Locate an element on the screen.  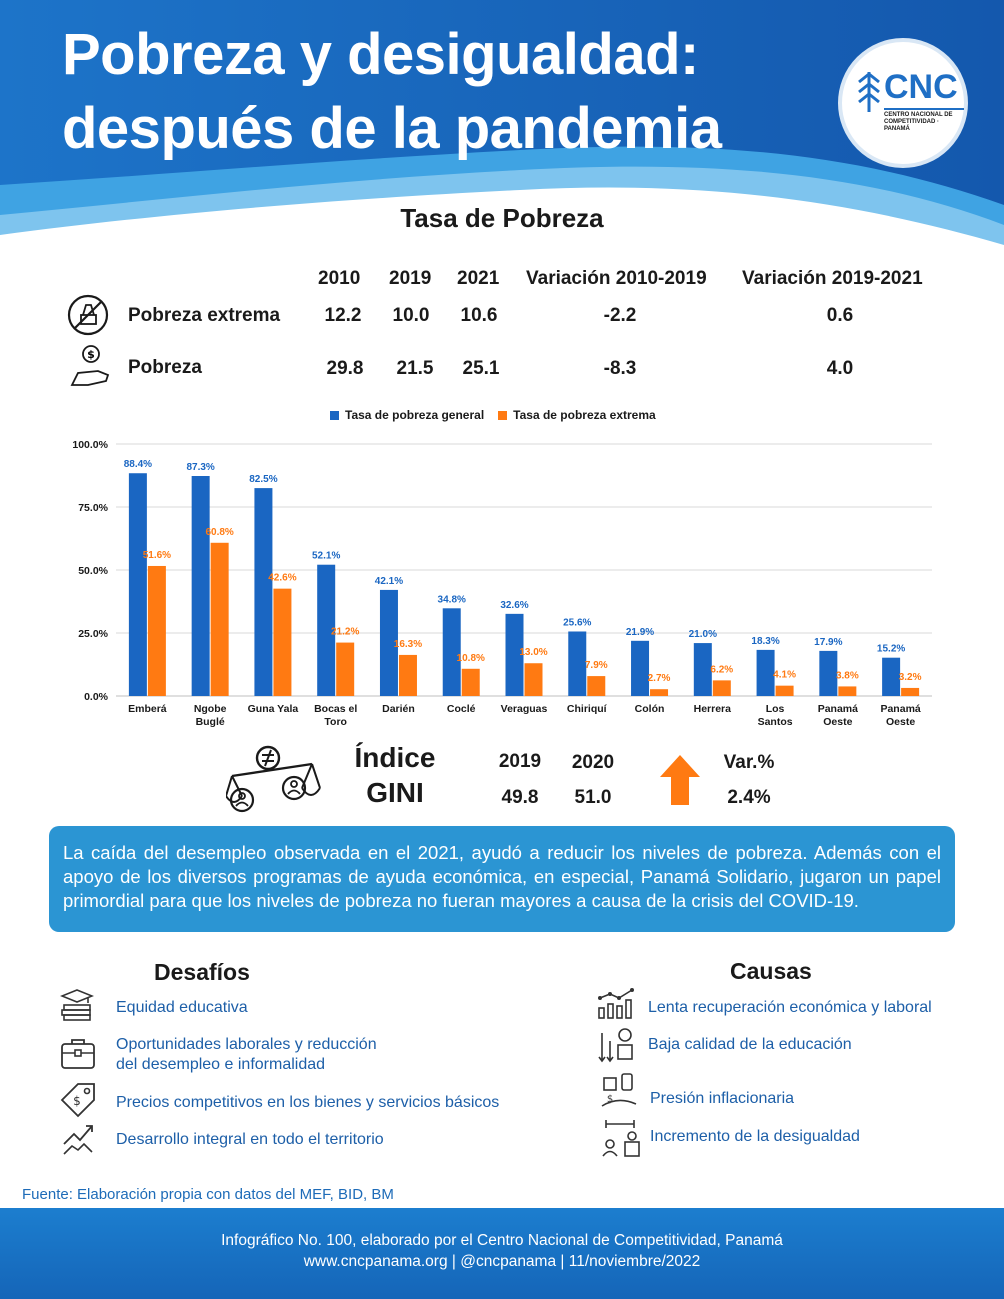
causa-item-2: Baja calidad de la educación is located at coordinates (750, 1044).